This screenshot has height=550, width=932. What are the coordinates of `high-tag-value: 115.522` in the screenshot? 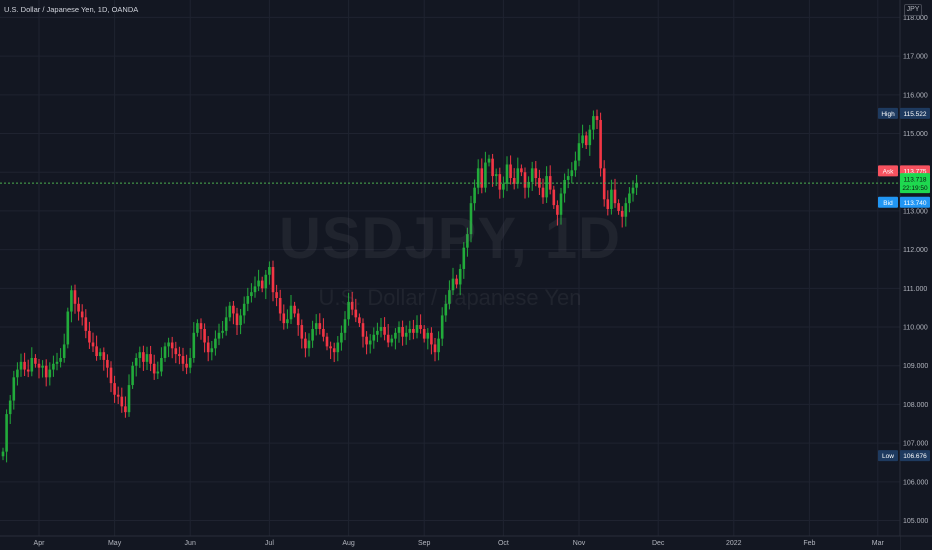 It's located at (914, 114).